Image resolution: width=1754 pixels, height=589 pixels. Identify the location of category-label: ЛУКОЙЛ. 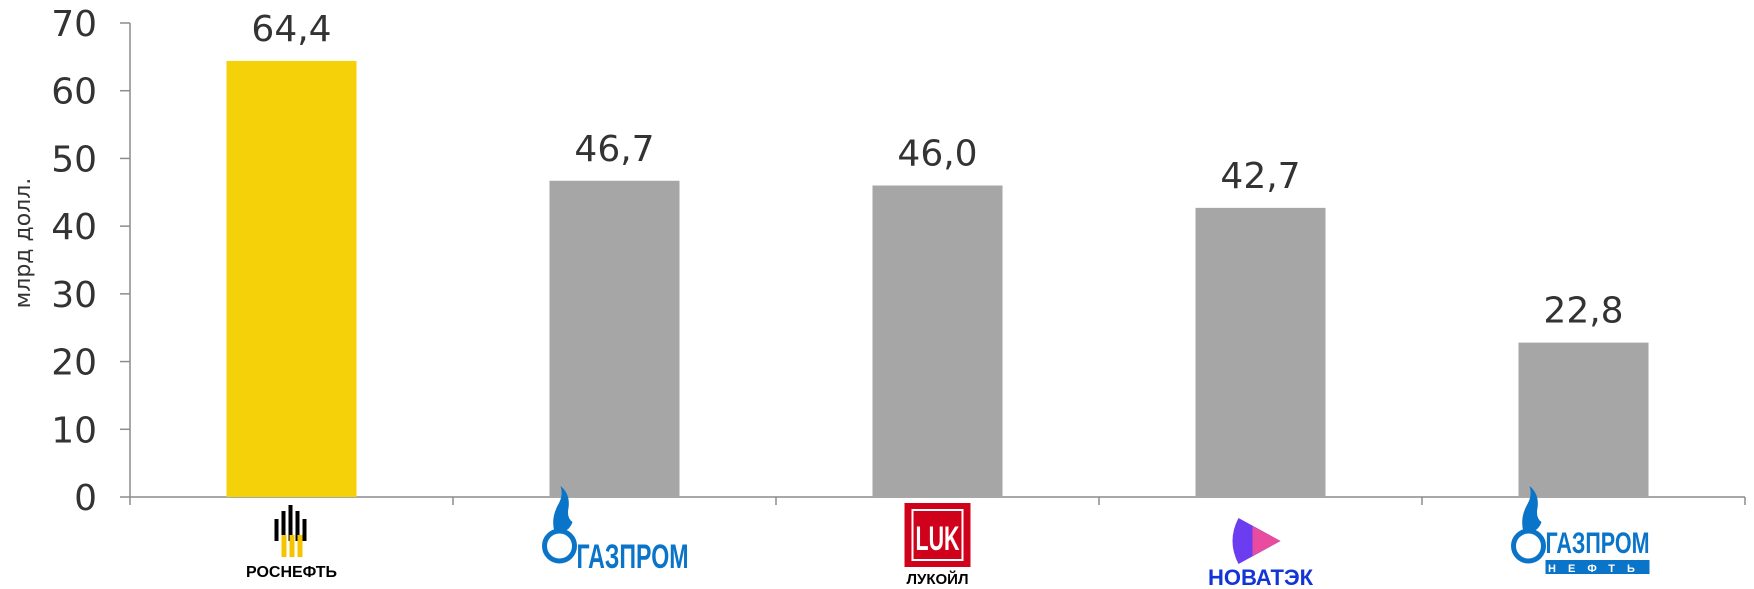
(938, 579).